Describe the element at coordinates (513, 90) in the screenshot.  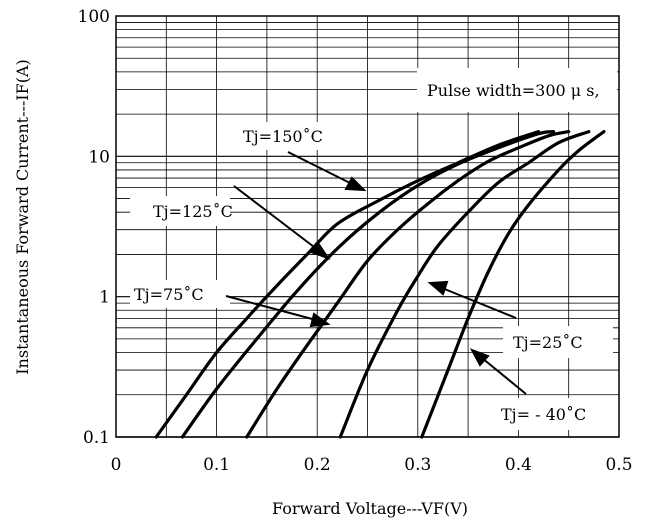
I see `pulse-note: Pulse width=300 μ s,` at that location.